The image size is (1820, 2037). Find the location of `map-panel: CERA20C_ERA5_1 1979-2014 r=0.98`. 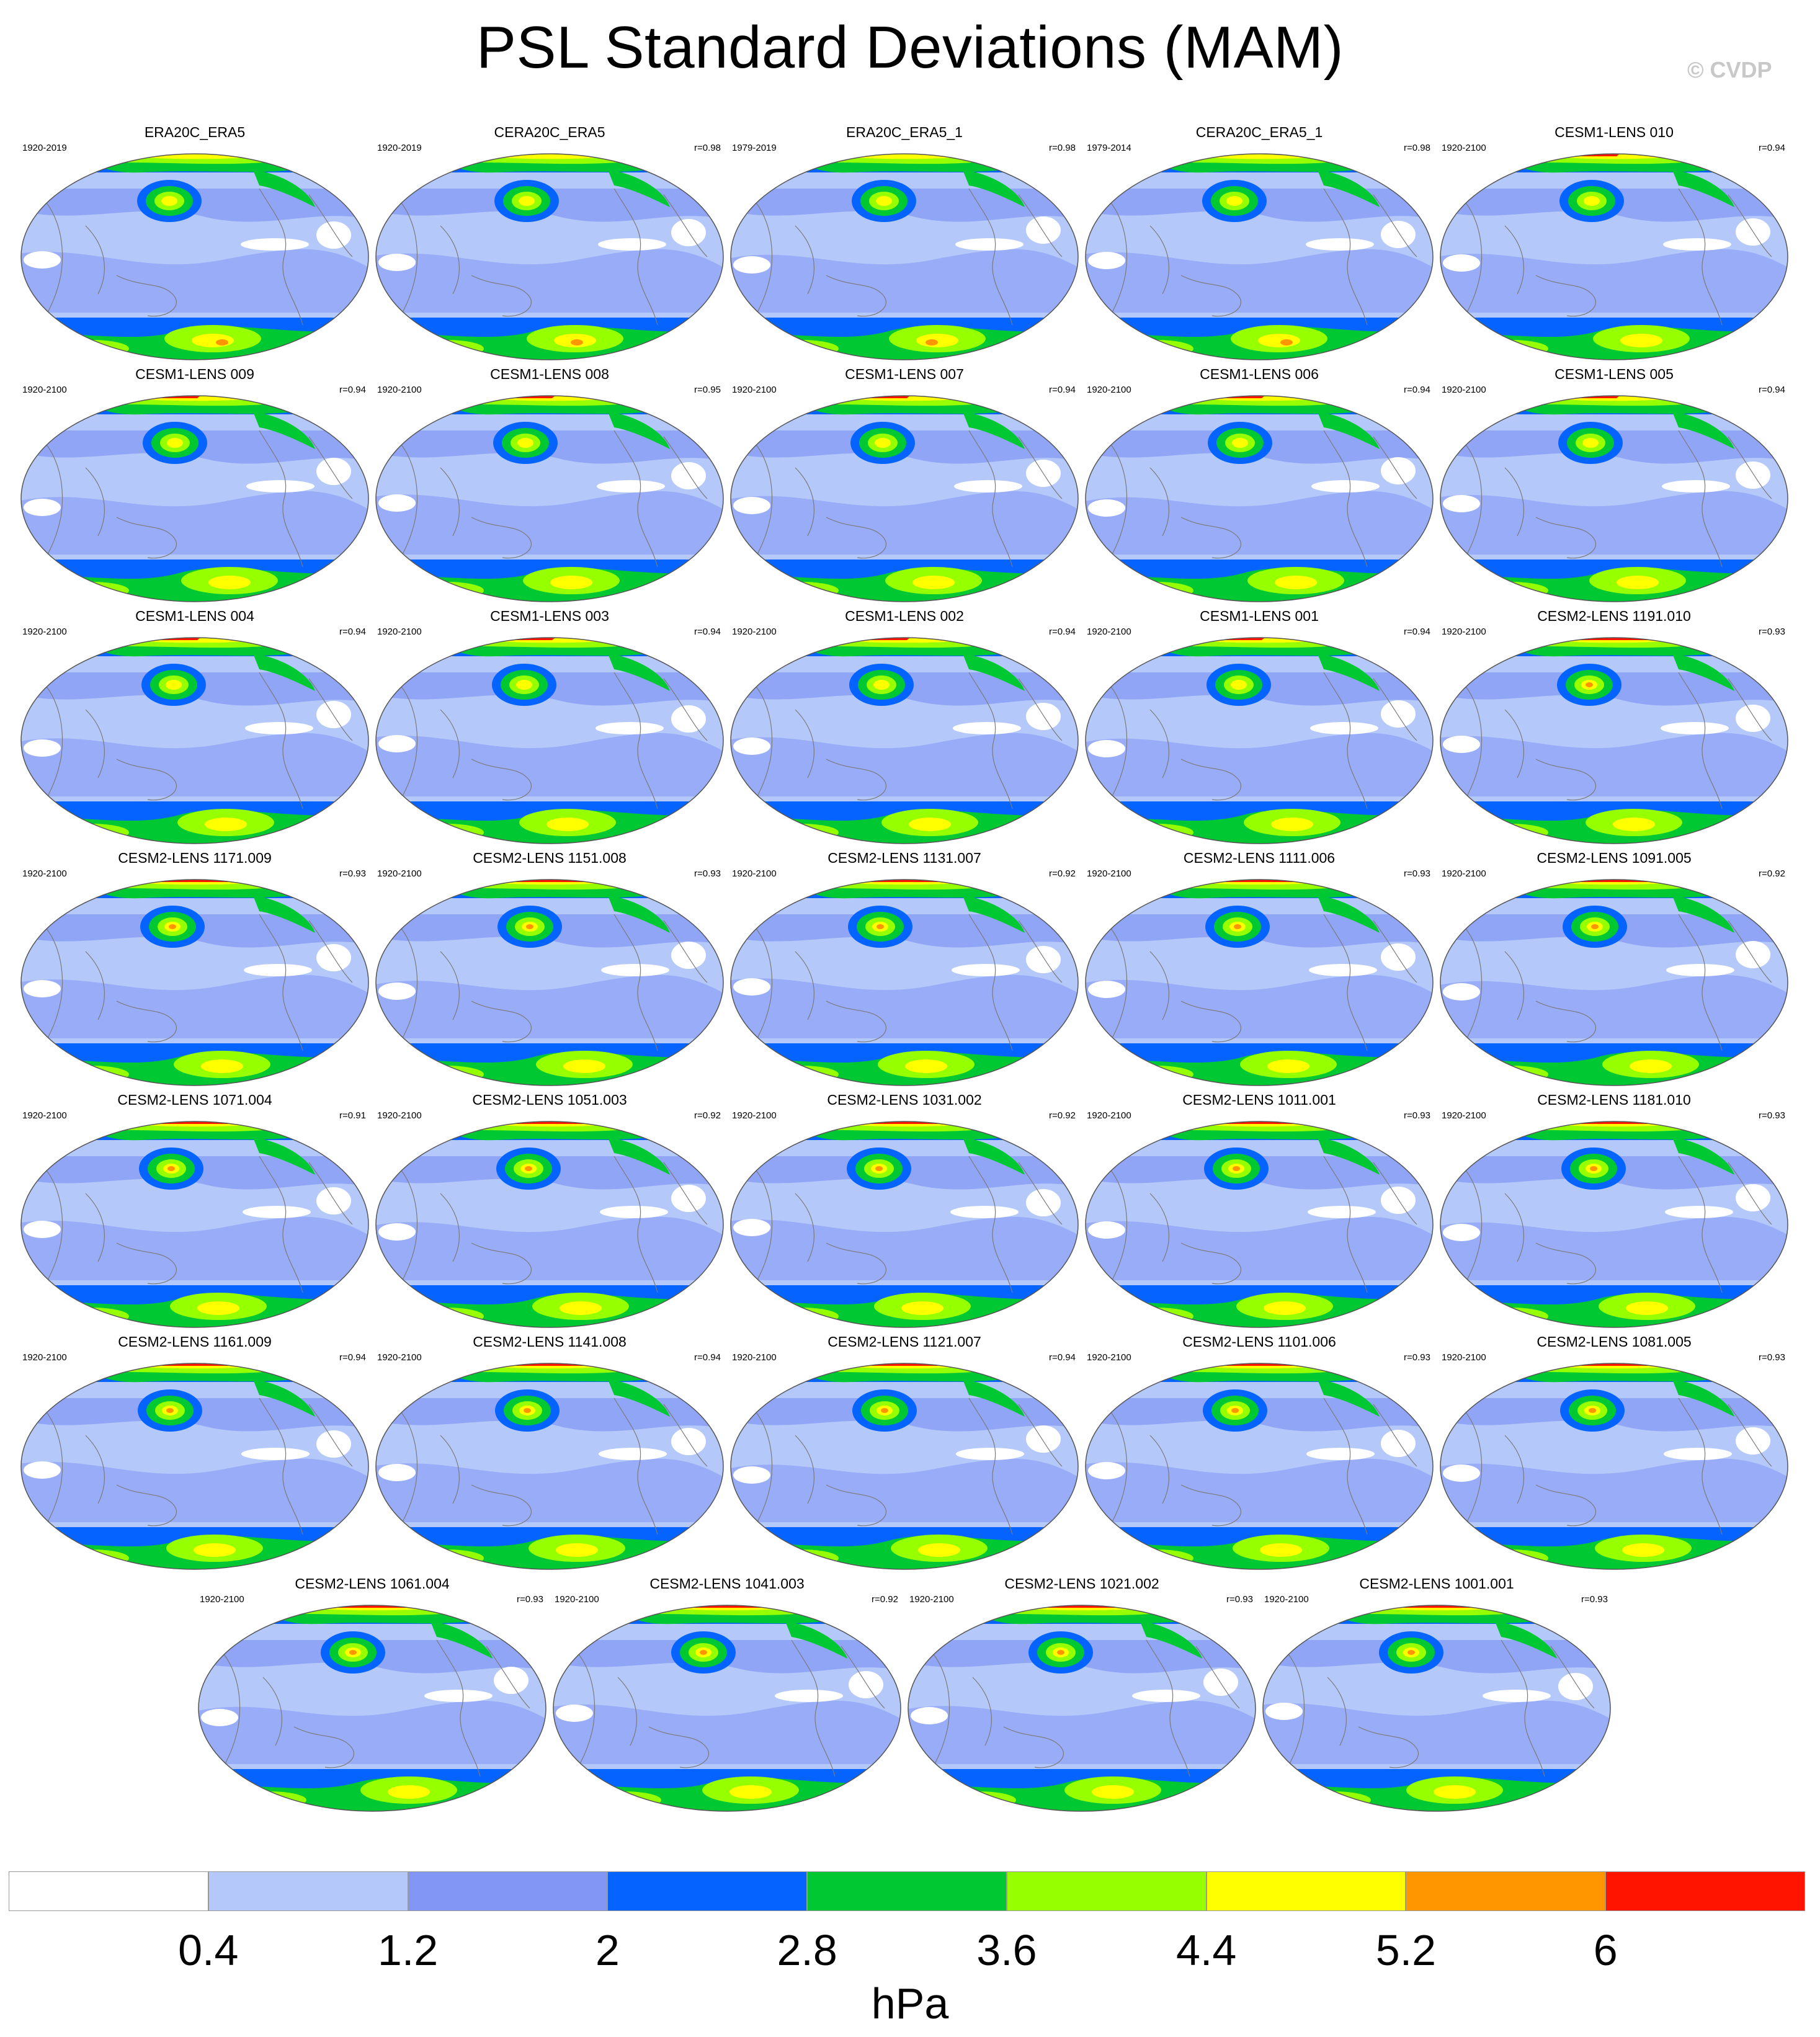

map-panel: CERA20C_ERA5_1 1979-2014 r=0.98 is located at coordinates (1259, 243).